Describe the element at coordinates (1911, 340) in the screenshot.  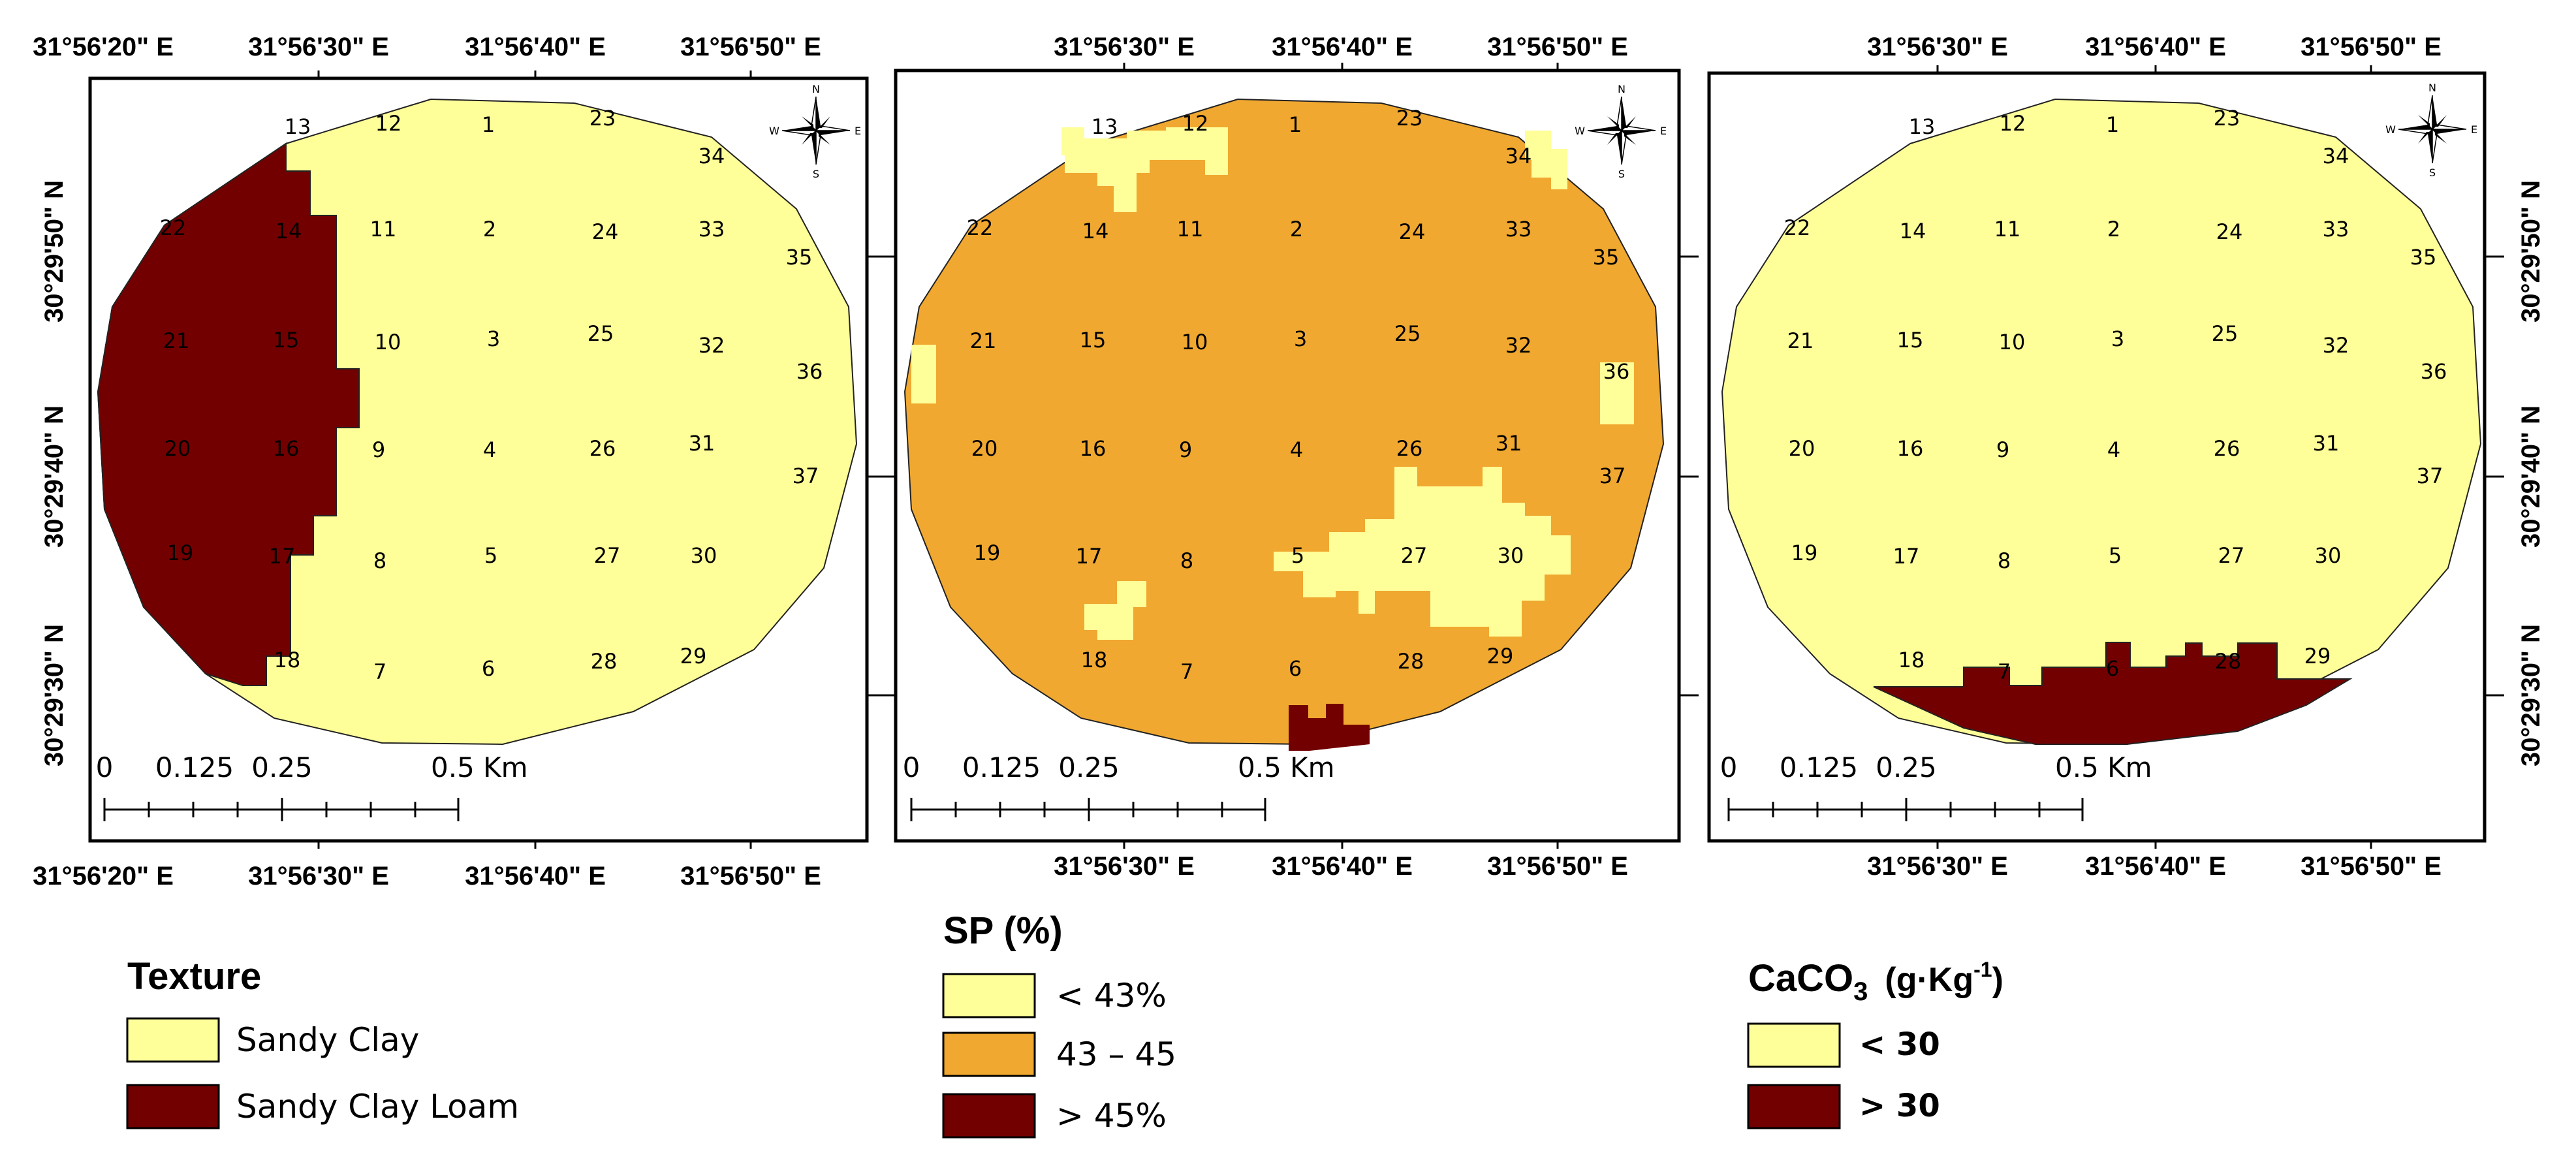
I see `sample-point-label: 15` at that location.